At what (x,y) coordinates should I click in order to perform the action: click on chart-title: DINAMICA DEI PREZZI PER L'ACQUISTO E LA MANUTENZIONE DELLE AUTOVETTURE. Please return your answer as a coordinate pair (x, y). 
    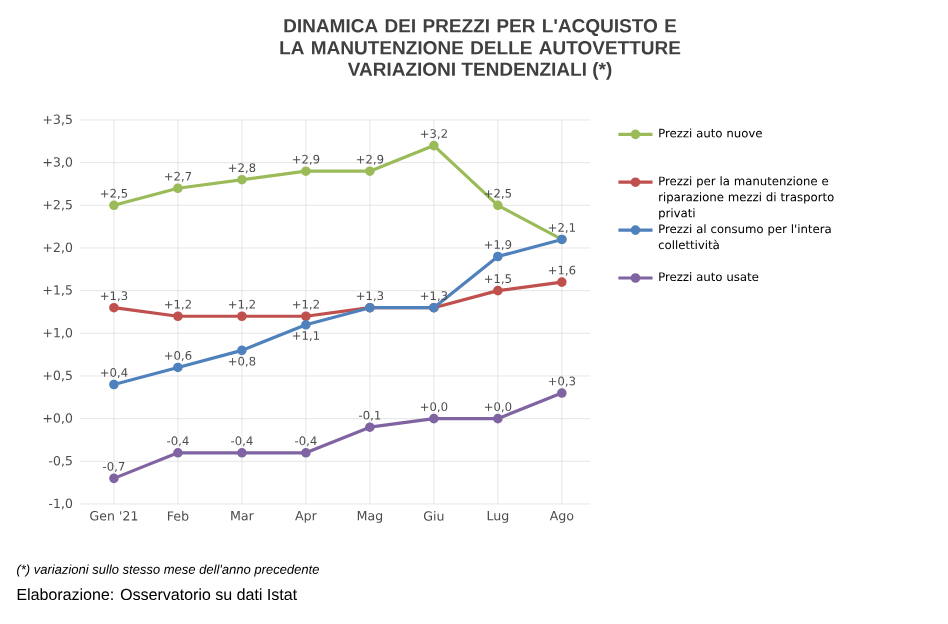
    Looking at the image, I should click on (480, 37).